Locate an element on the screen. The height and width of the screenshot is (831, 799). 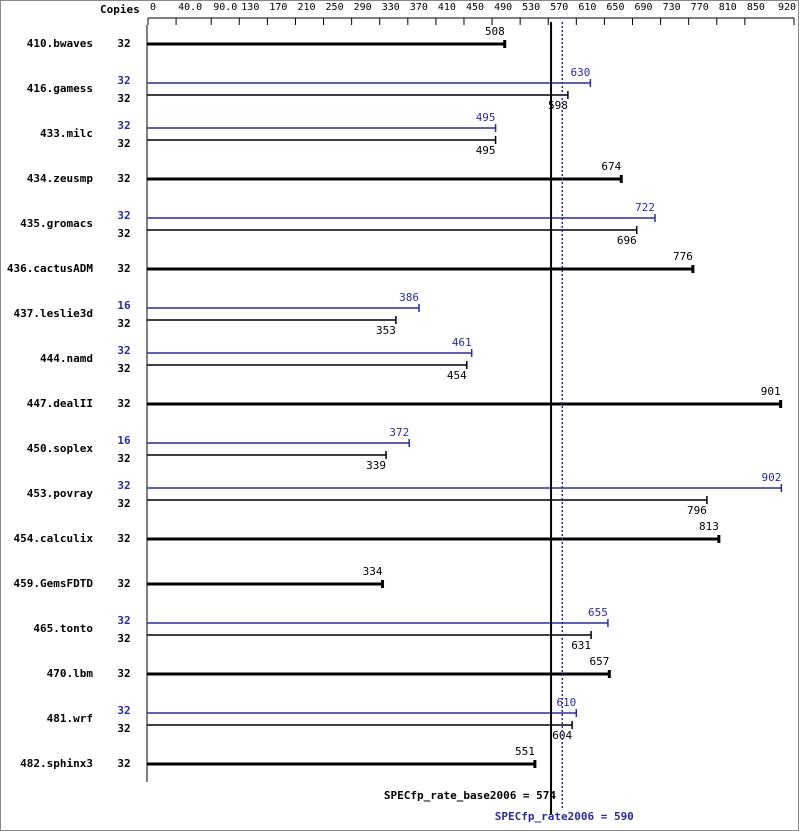
value-label: 630 is located at coordinates (580, 72).